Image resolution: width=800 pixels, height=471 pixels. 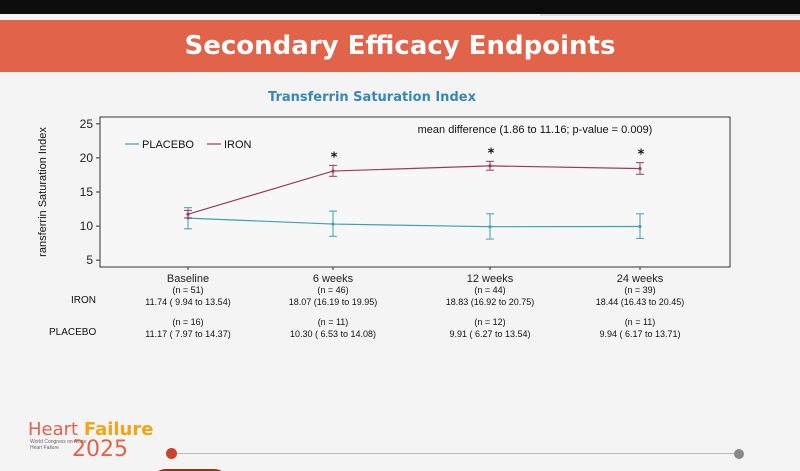 I want to click on table-row-label: PLACEBO, so click(x=73, y=332).